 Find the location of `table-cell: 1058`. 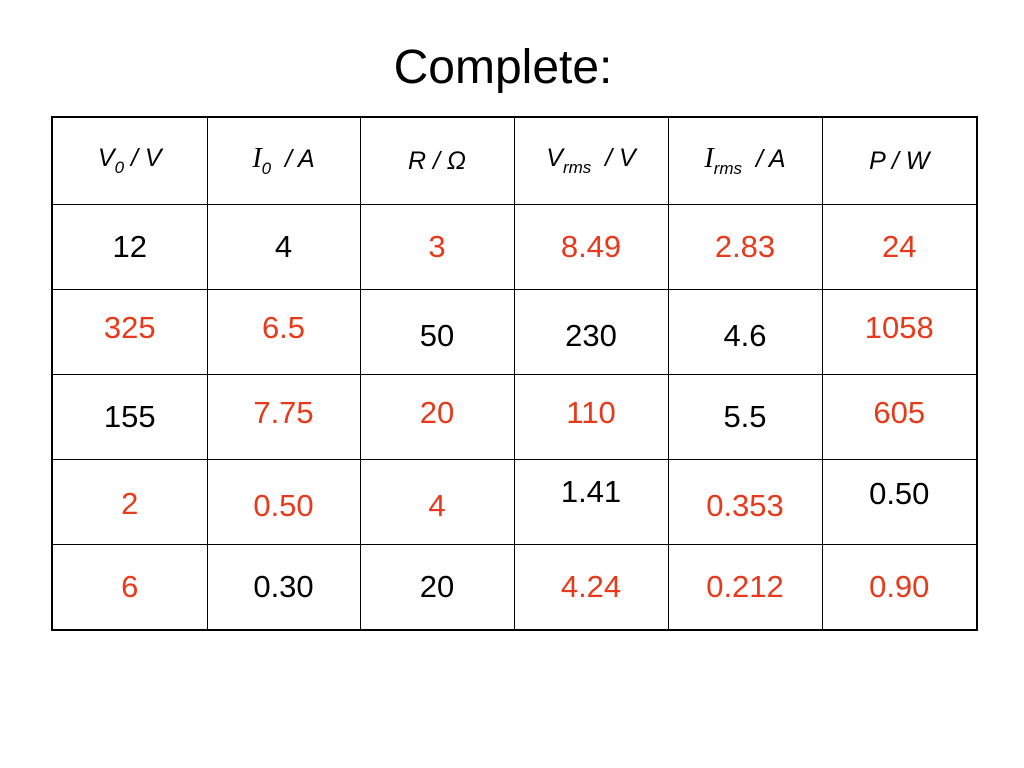

table-cell: 1058 is located at coordinates (899, 332).